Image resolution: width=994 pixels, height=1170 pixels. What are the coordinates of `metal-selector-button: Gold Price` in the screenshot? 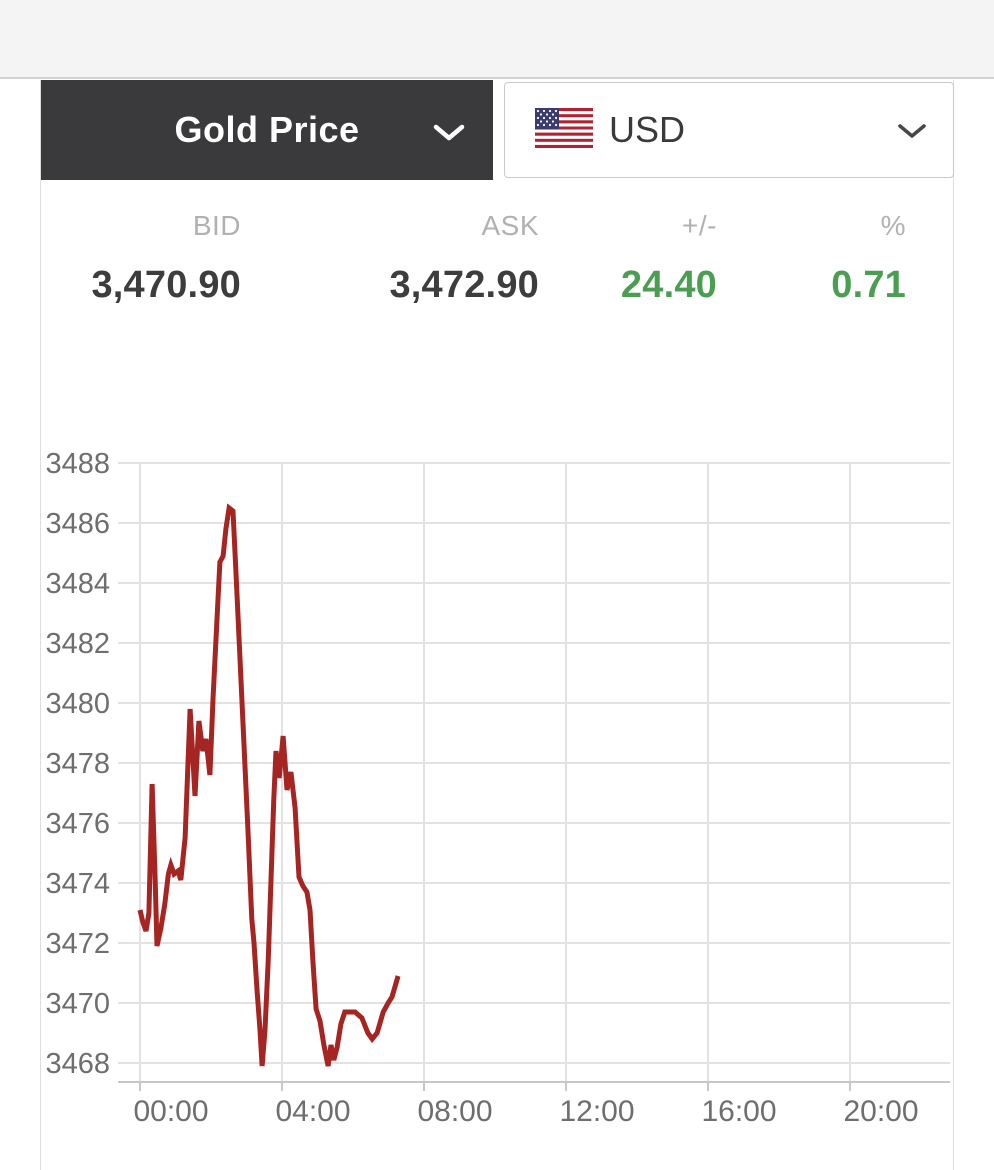 It's located at (267, 130).